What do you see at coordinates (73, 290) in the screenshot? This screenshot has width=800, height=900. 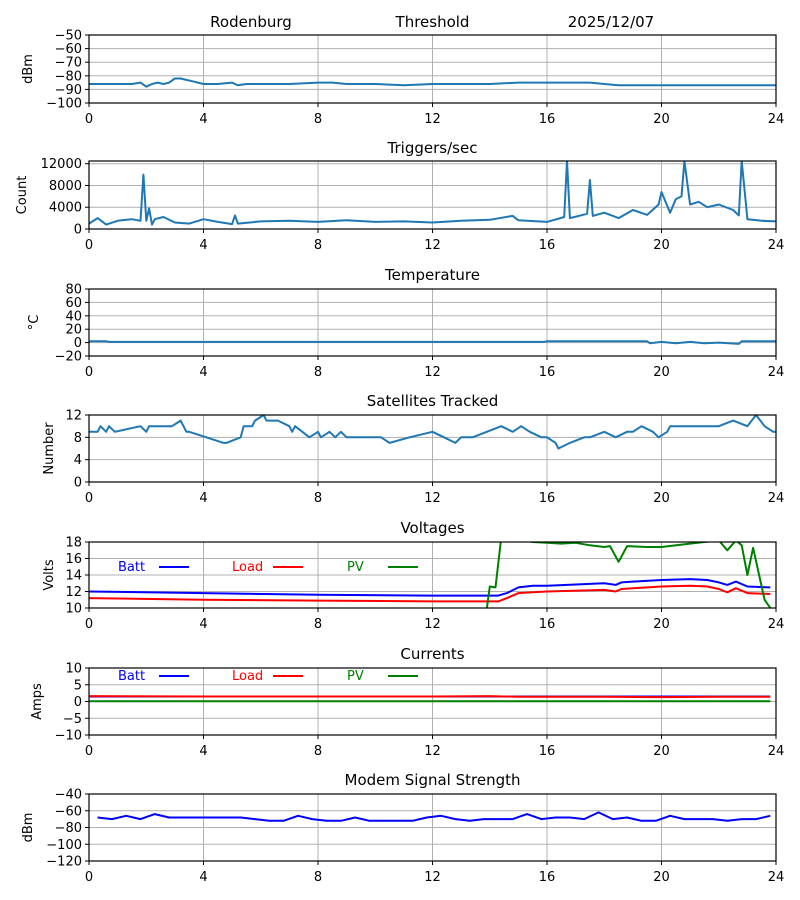 I see `y-tick-label: 80` at bounding box center [73, 290].